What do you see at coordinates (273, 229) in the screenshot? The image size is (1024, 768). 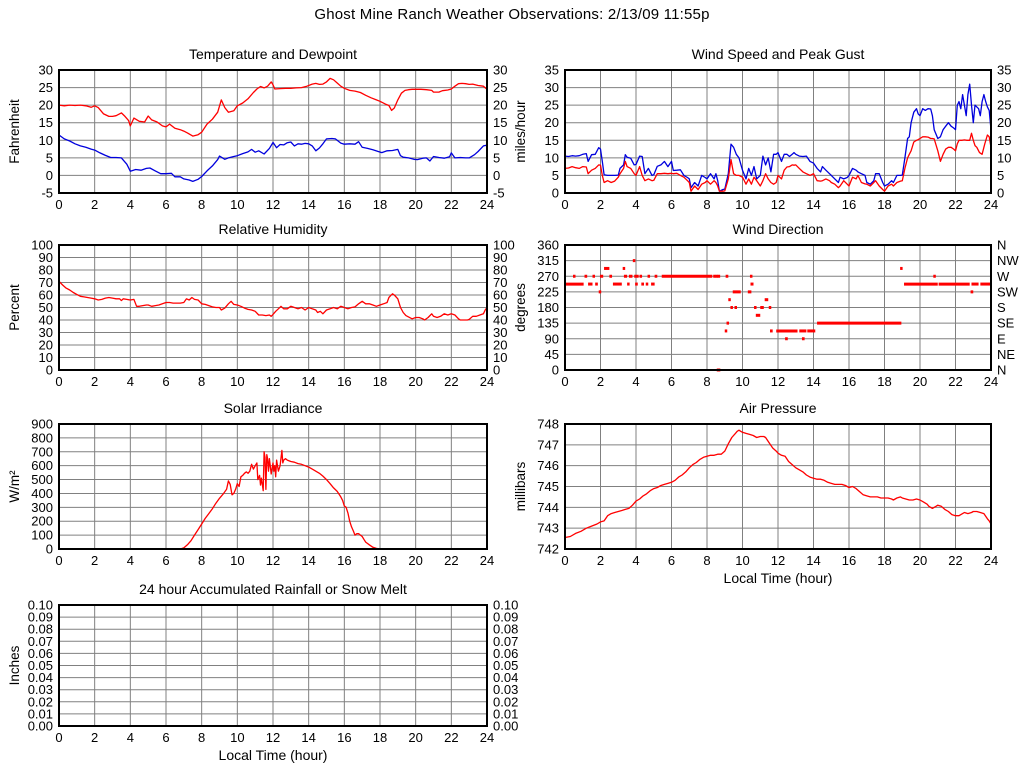 I see `chart-title: Relative Humidity` at bounding box center [273, 229].